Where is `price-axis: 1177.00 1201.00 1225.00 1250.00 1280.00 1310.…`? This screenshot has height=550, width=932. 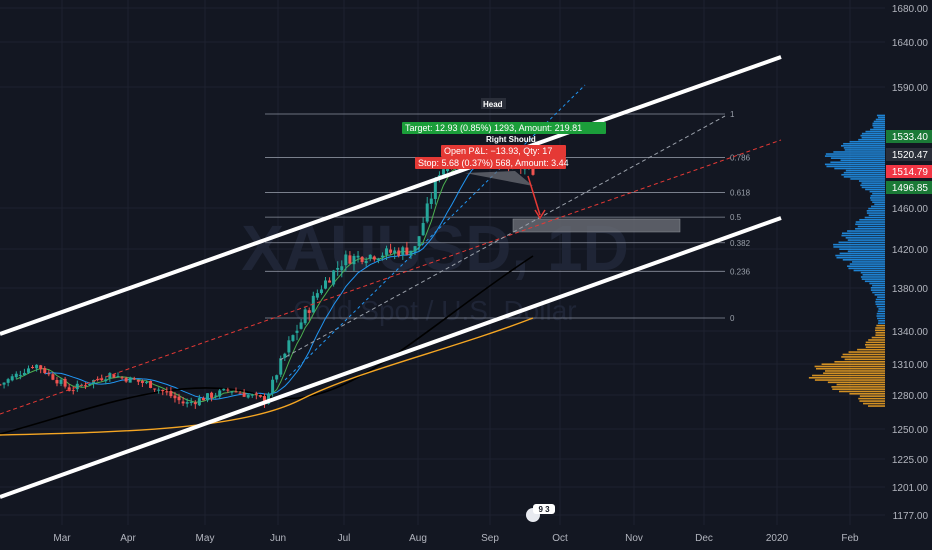
price-axis: 1177.00 1201.00 1225.00 1250.00 1280.00 1310.… is located at coordinates (908, 262).